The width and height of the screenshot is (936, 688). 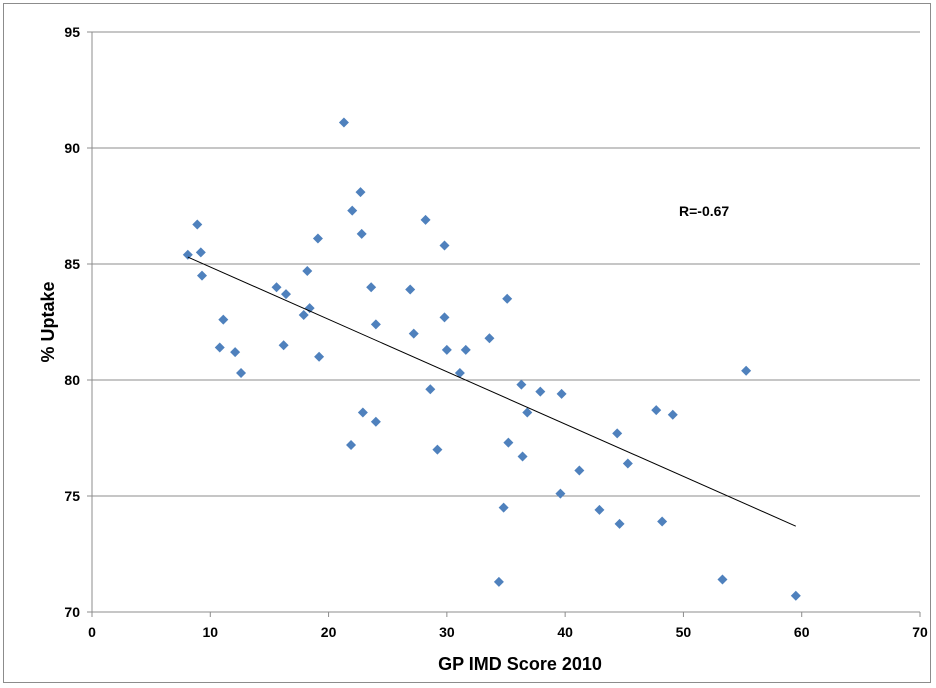 I want to click on x-tick-label: 20, so click(x=329, y=632).